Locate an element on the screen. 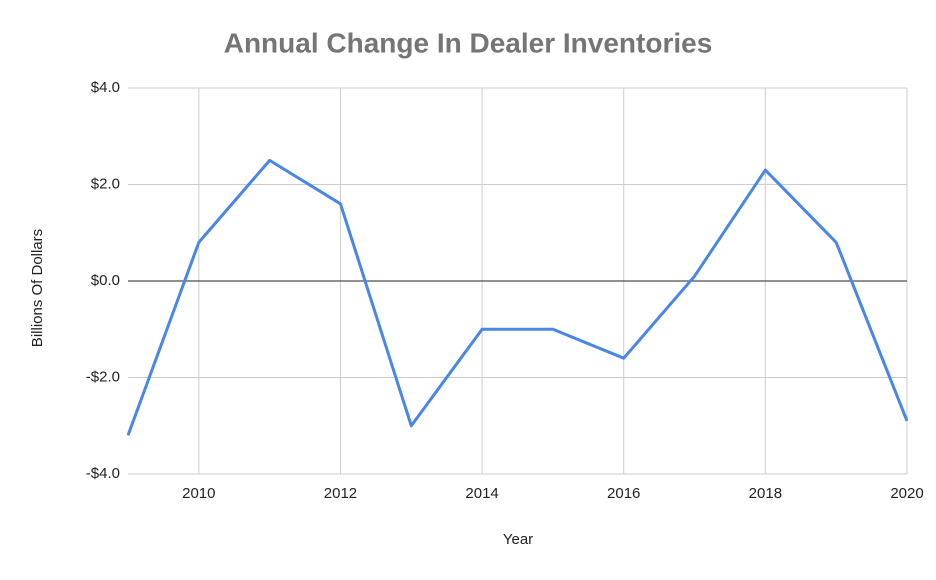 This screenshot has width=936, height=580. y-tick-label: $2.0 is located at coordinates (105, 183).